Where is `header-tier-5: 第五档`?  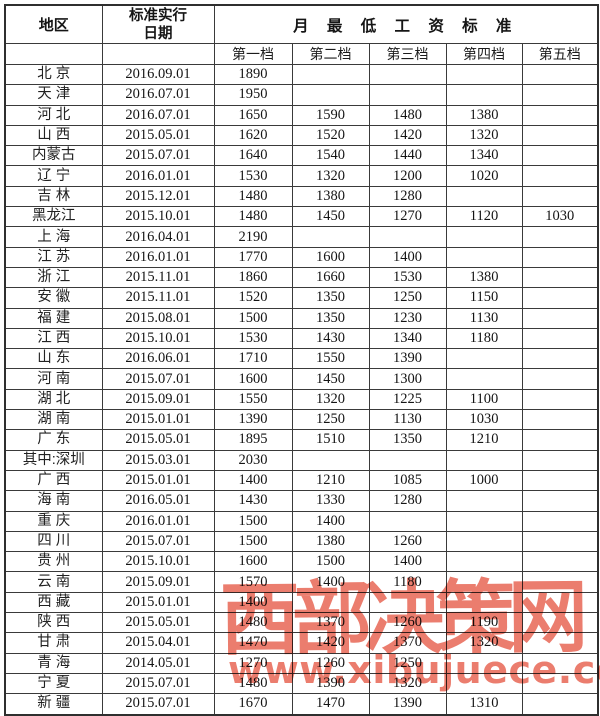 header-tier-5: 第五档 is located at coordinates (560, 54).